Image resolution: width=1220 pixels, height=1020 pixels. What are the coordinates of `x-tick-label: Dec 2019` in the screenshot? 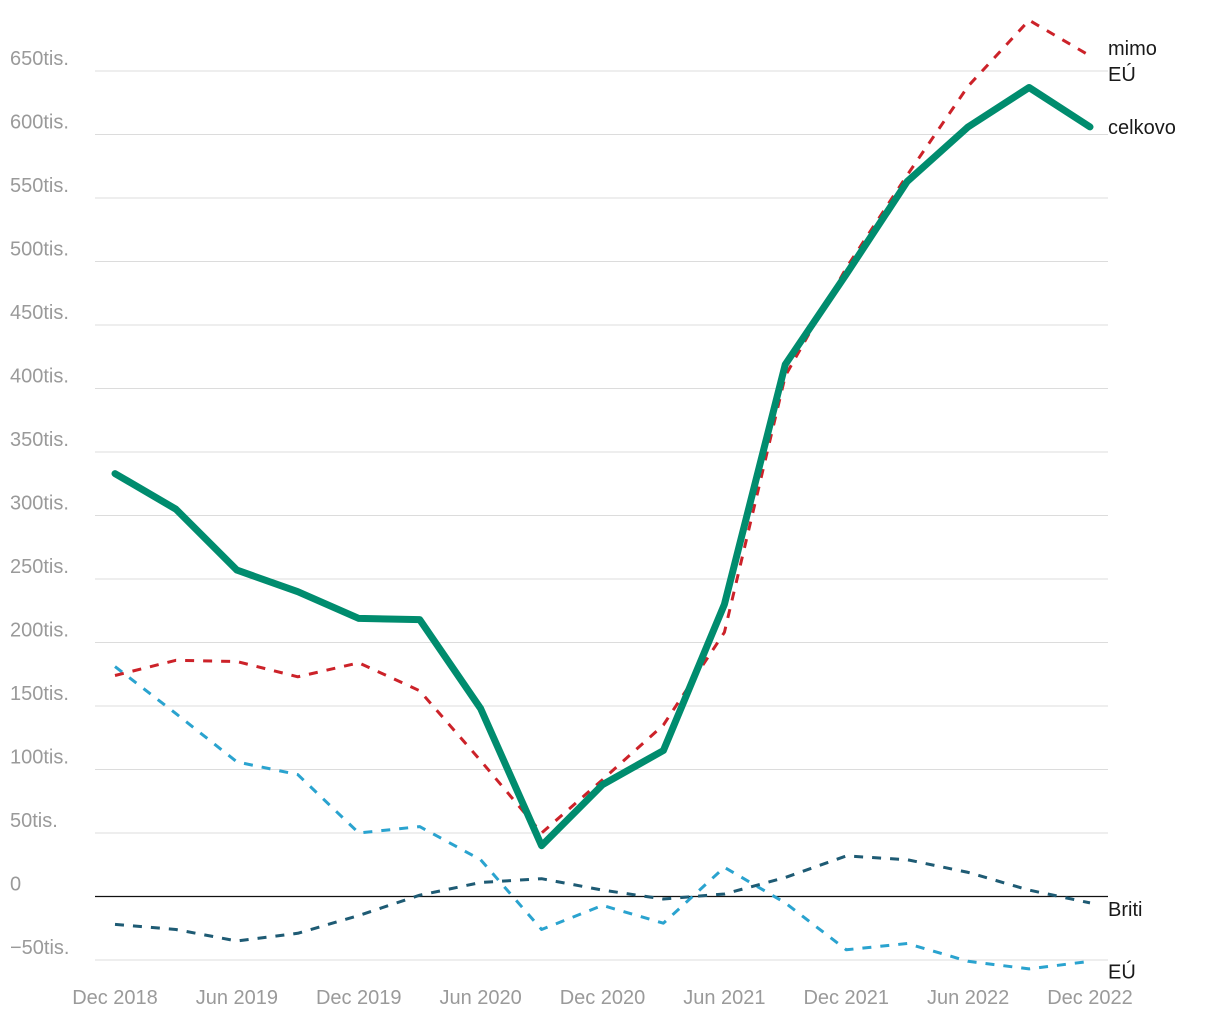 It's located at (359, 998).